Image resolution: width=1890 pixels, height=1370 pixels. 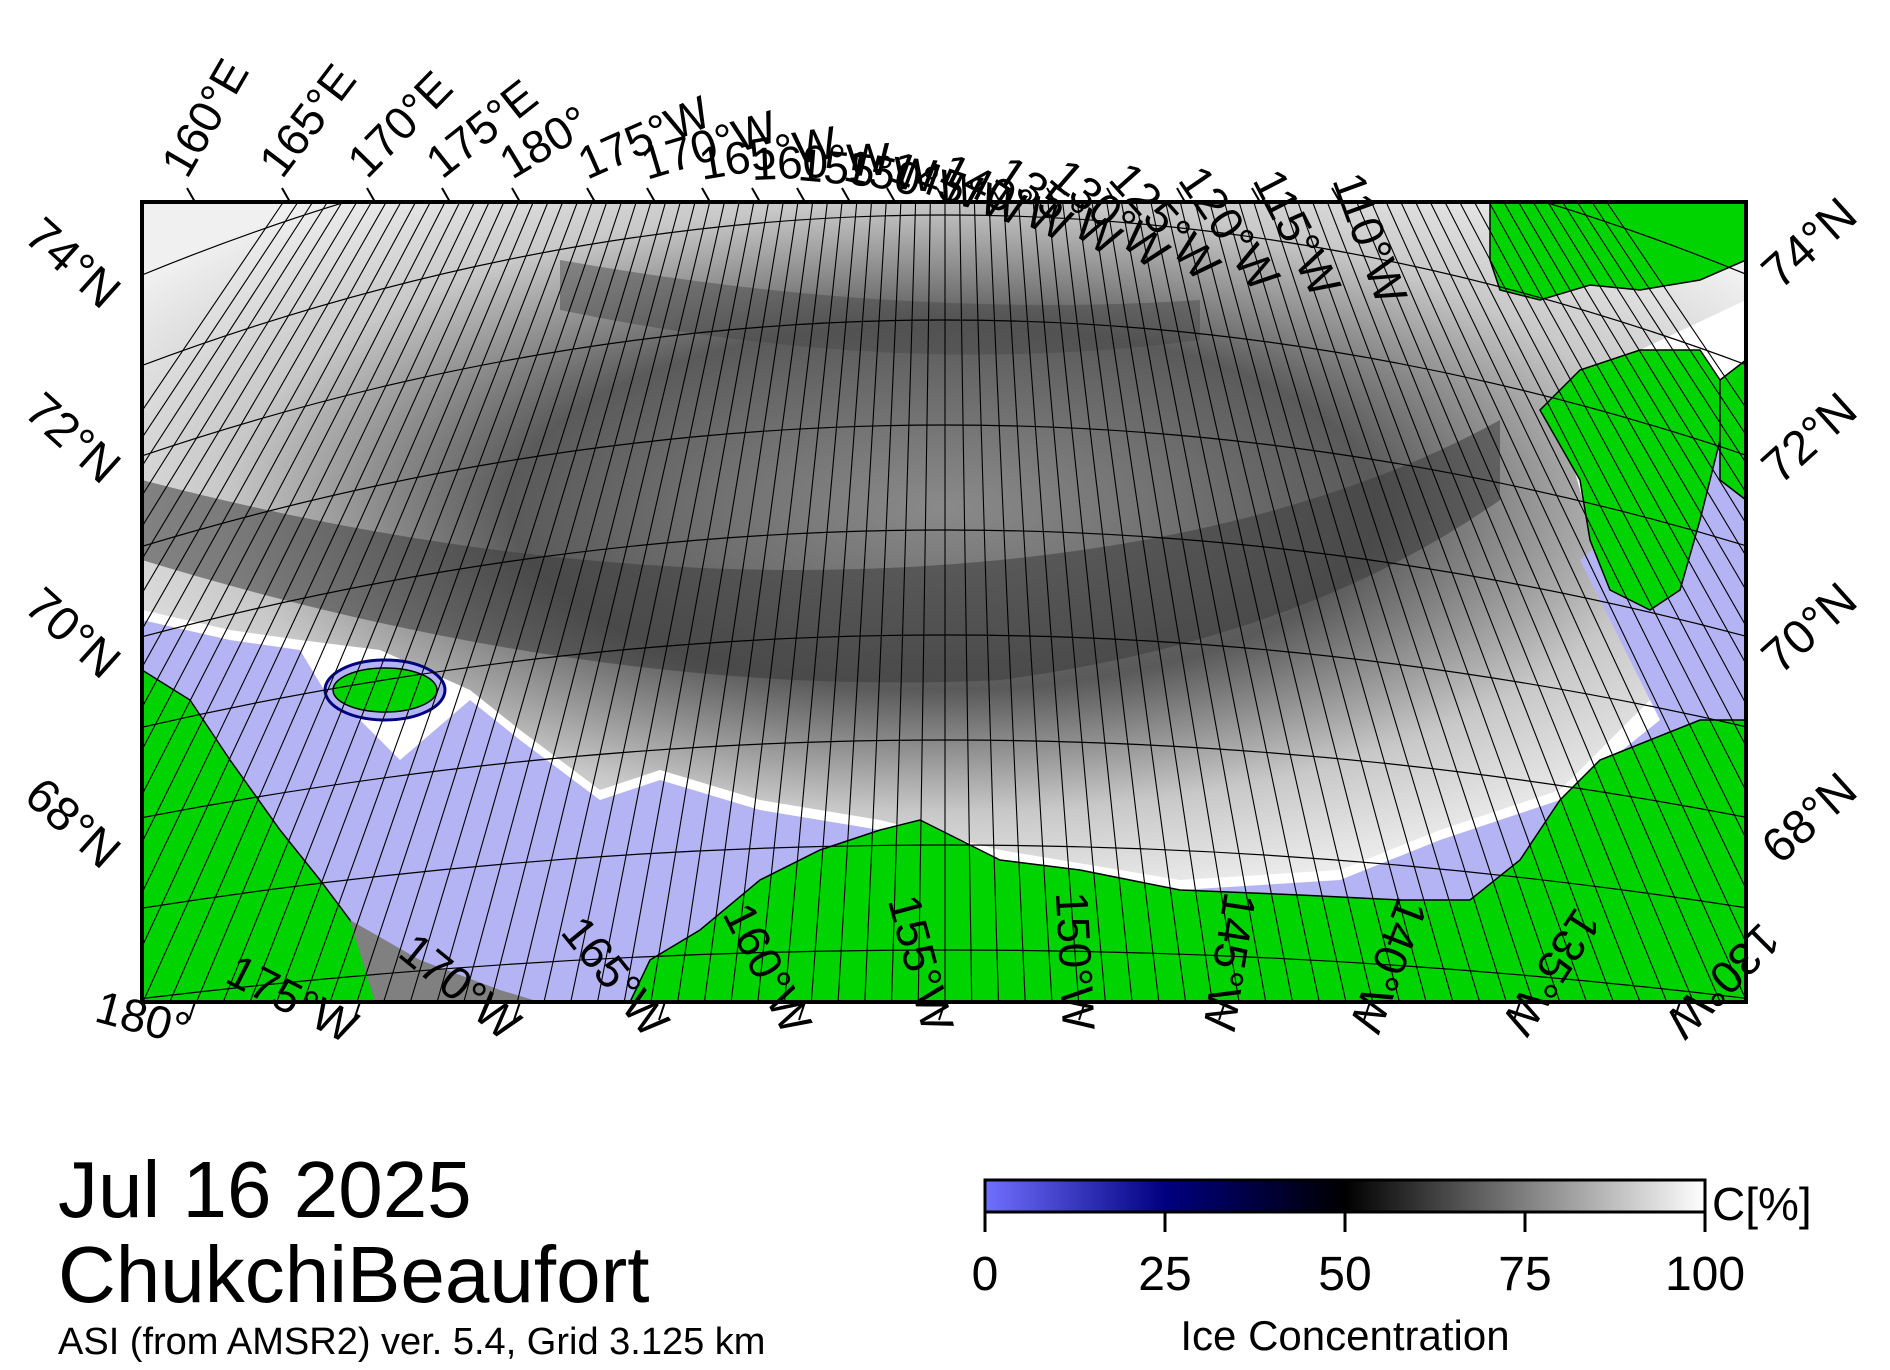 What do you see at coordinates (1344, 1274) in the screenshot?
I see `colorbar-tick-label: 50` at bounding box center [1344, 1274].